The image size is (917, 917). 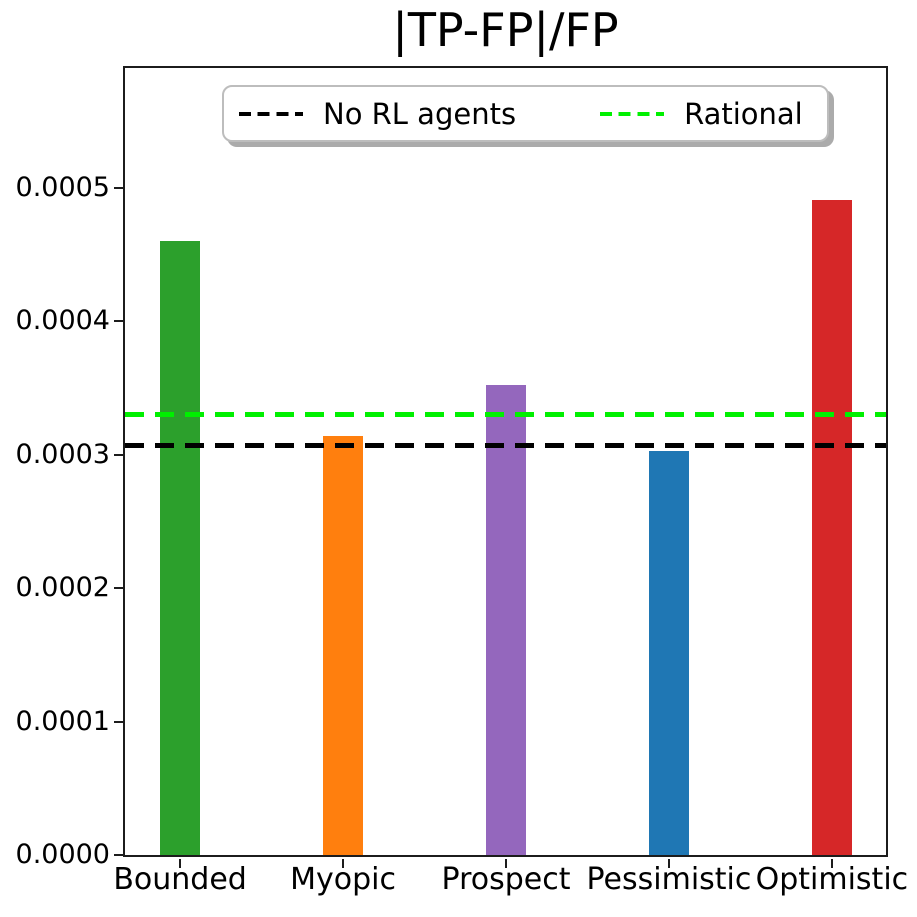 What do you see at coordinates (62, 721) in the screenshot?
I see `y-tick-label: 0.0001` at bounding box center [62, 721].